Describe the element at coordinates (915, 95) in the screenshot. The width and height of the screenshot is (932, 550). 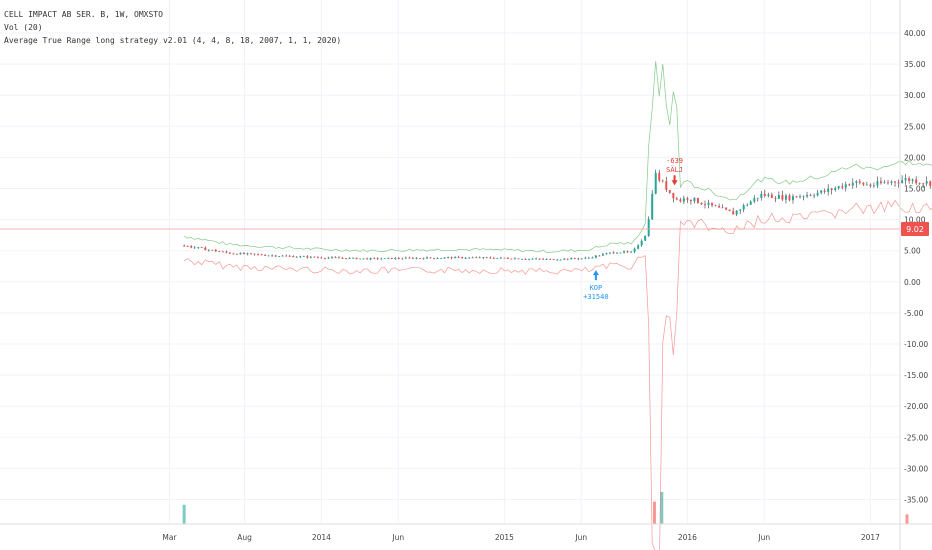
I see `y-tick-label: 30.00` at that location.